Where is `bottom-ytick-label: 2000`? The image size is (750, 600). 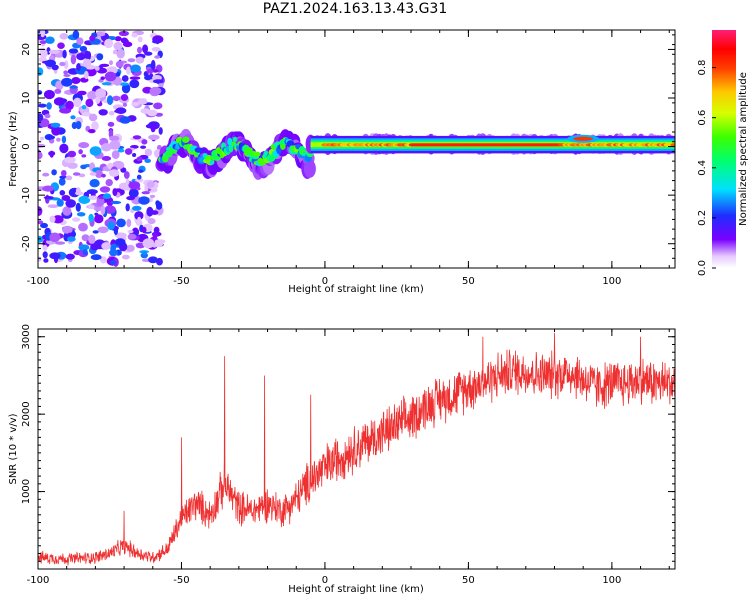
bottom-ytick-label: 2000 is located at coordinates (26, 413).